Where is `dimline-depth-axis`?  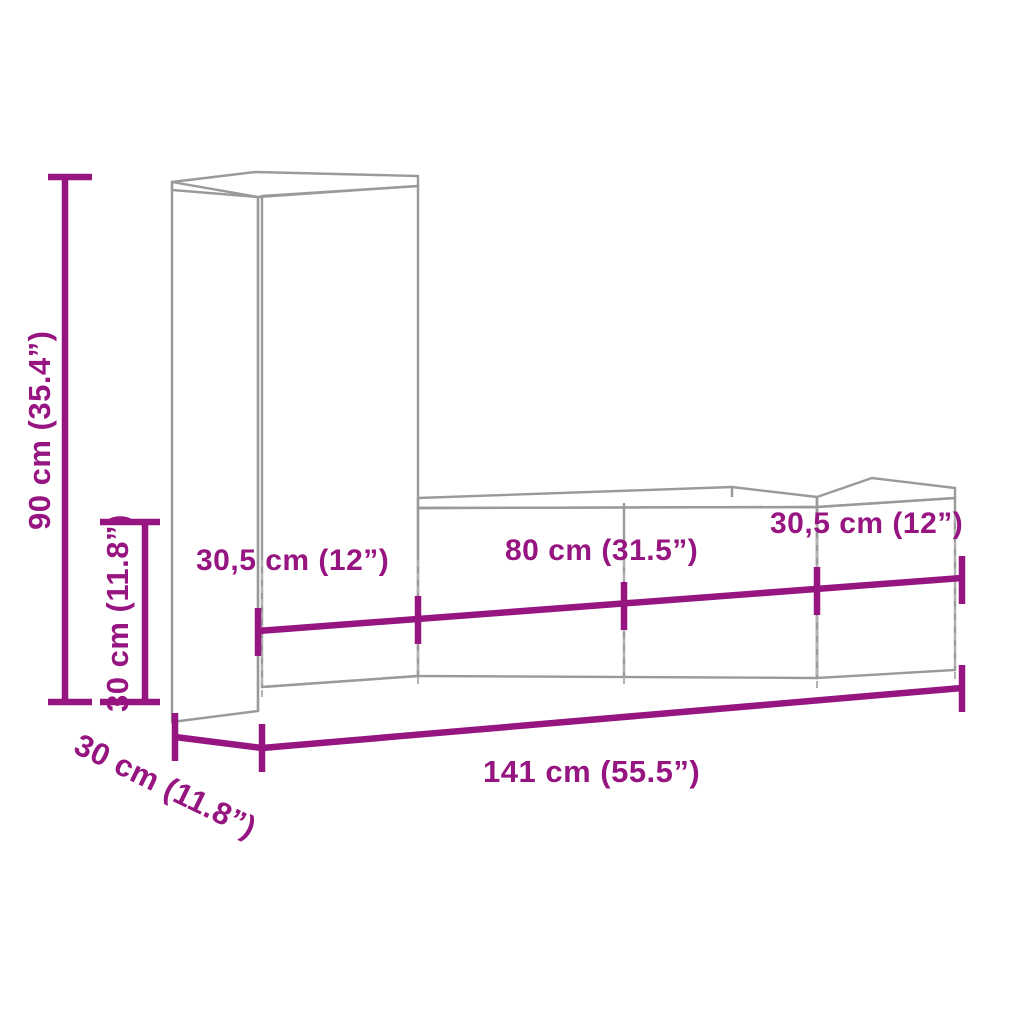 dimline-depth-axis is located at coordinates (218, 742).